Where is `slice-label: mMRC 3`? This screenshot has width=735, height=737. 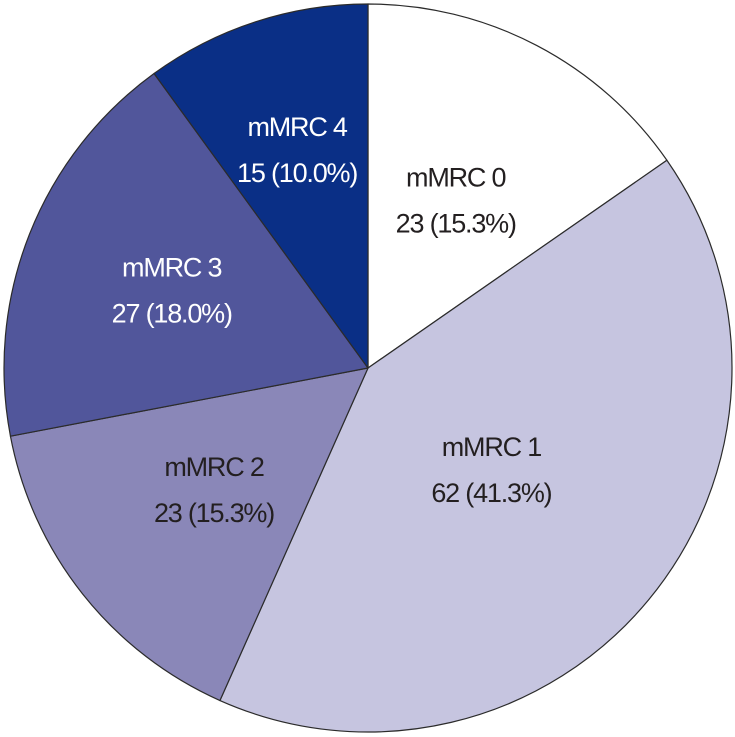 slice-label: mMRC 3 is located at coordinates (171, 267).